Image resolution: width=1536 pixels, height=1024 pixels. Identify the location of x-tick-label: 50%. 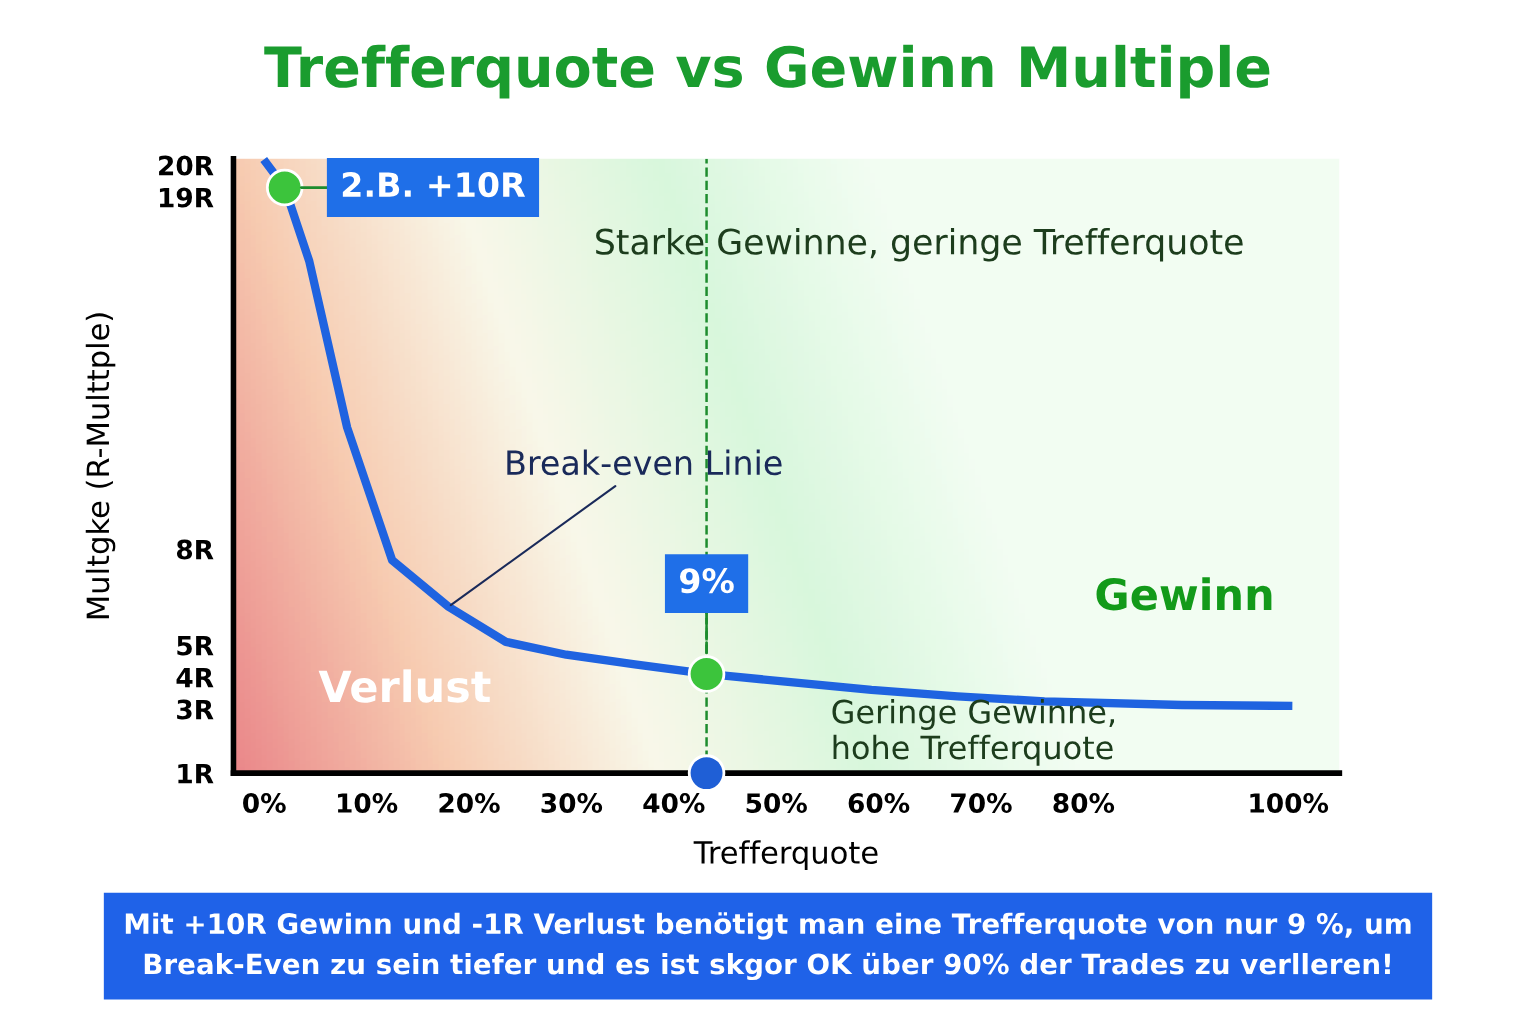
(776, 803).